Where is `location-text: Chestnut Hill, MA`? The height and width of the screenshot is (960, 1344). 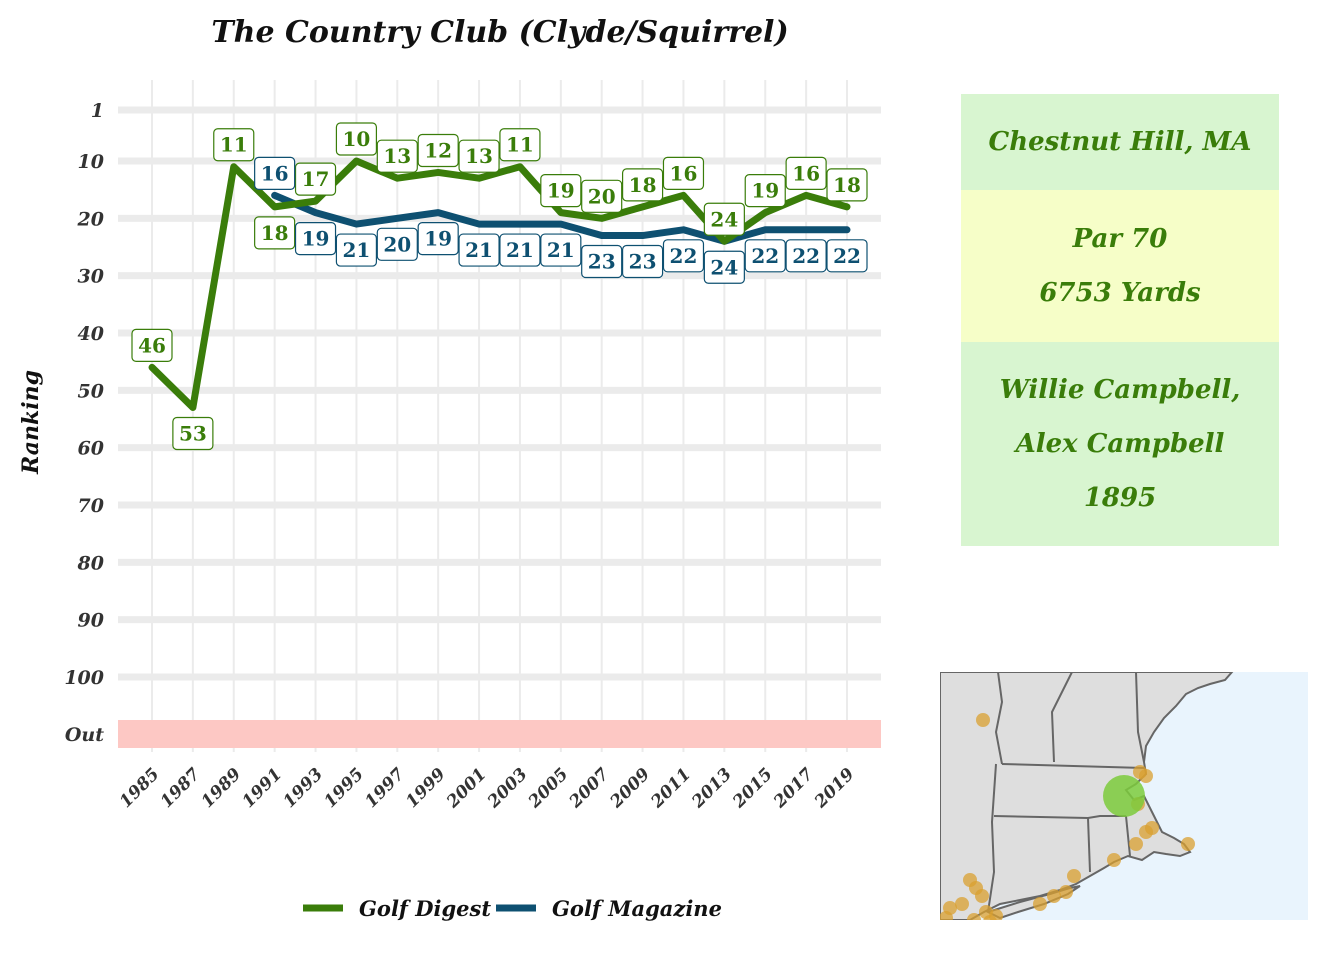
location-text: Chestnut Hill, MA is located at coordinates (1120, 142).